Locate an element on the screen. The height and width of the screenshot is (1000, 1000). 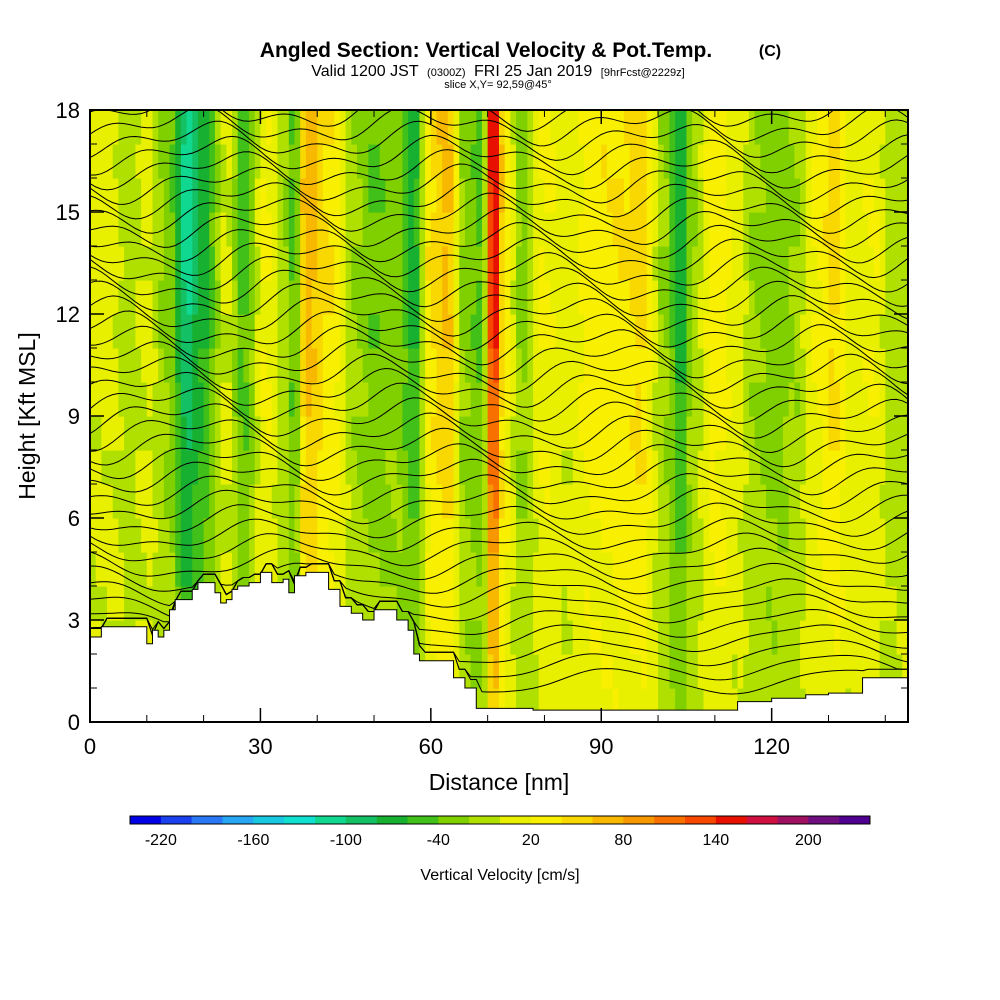
colorbar-tick-label: -220 is located at coordinates (161, 840).